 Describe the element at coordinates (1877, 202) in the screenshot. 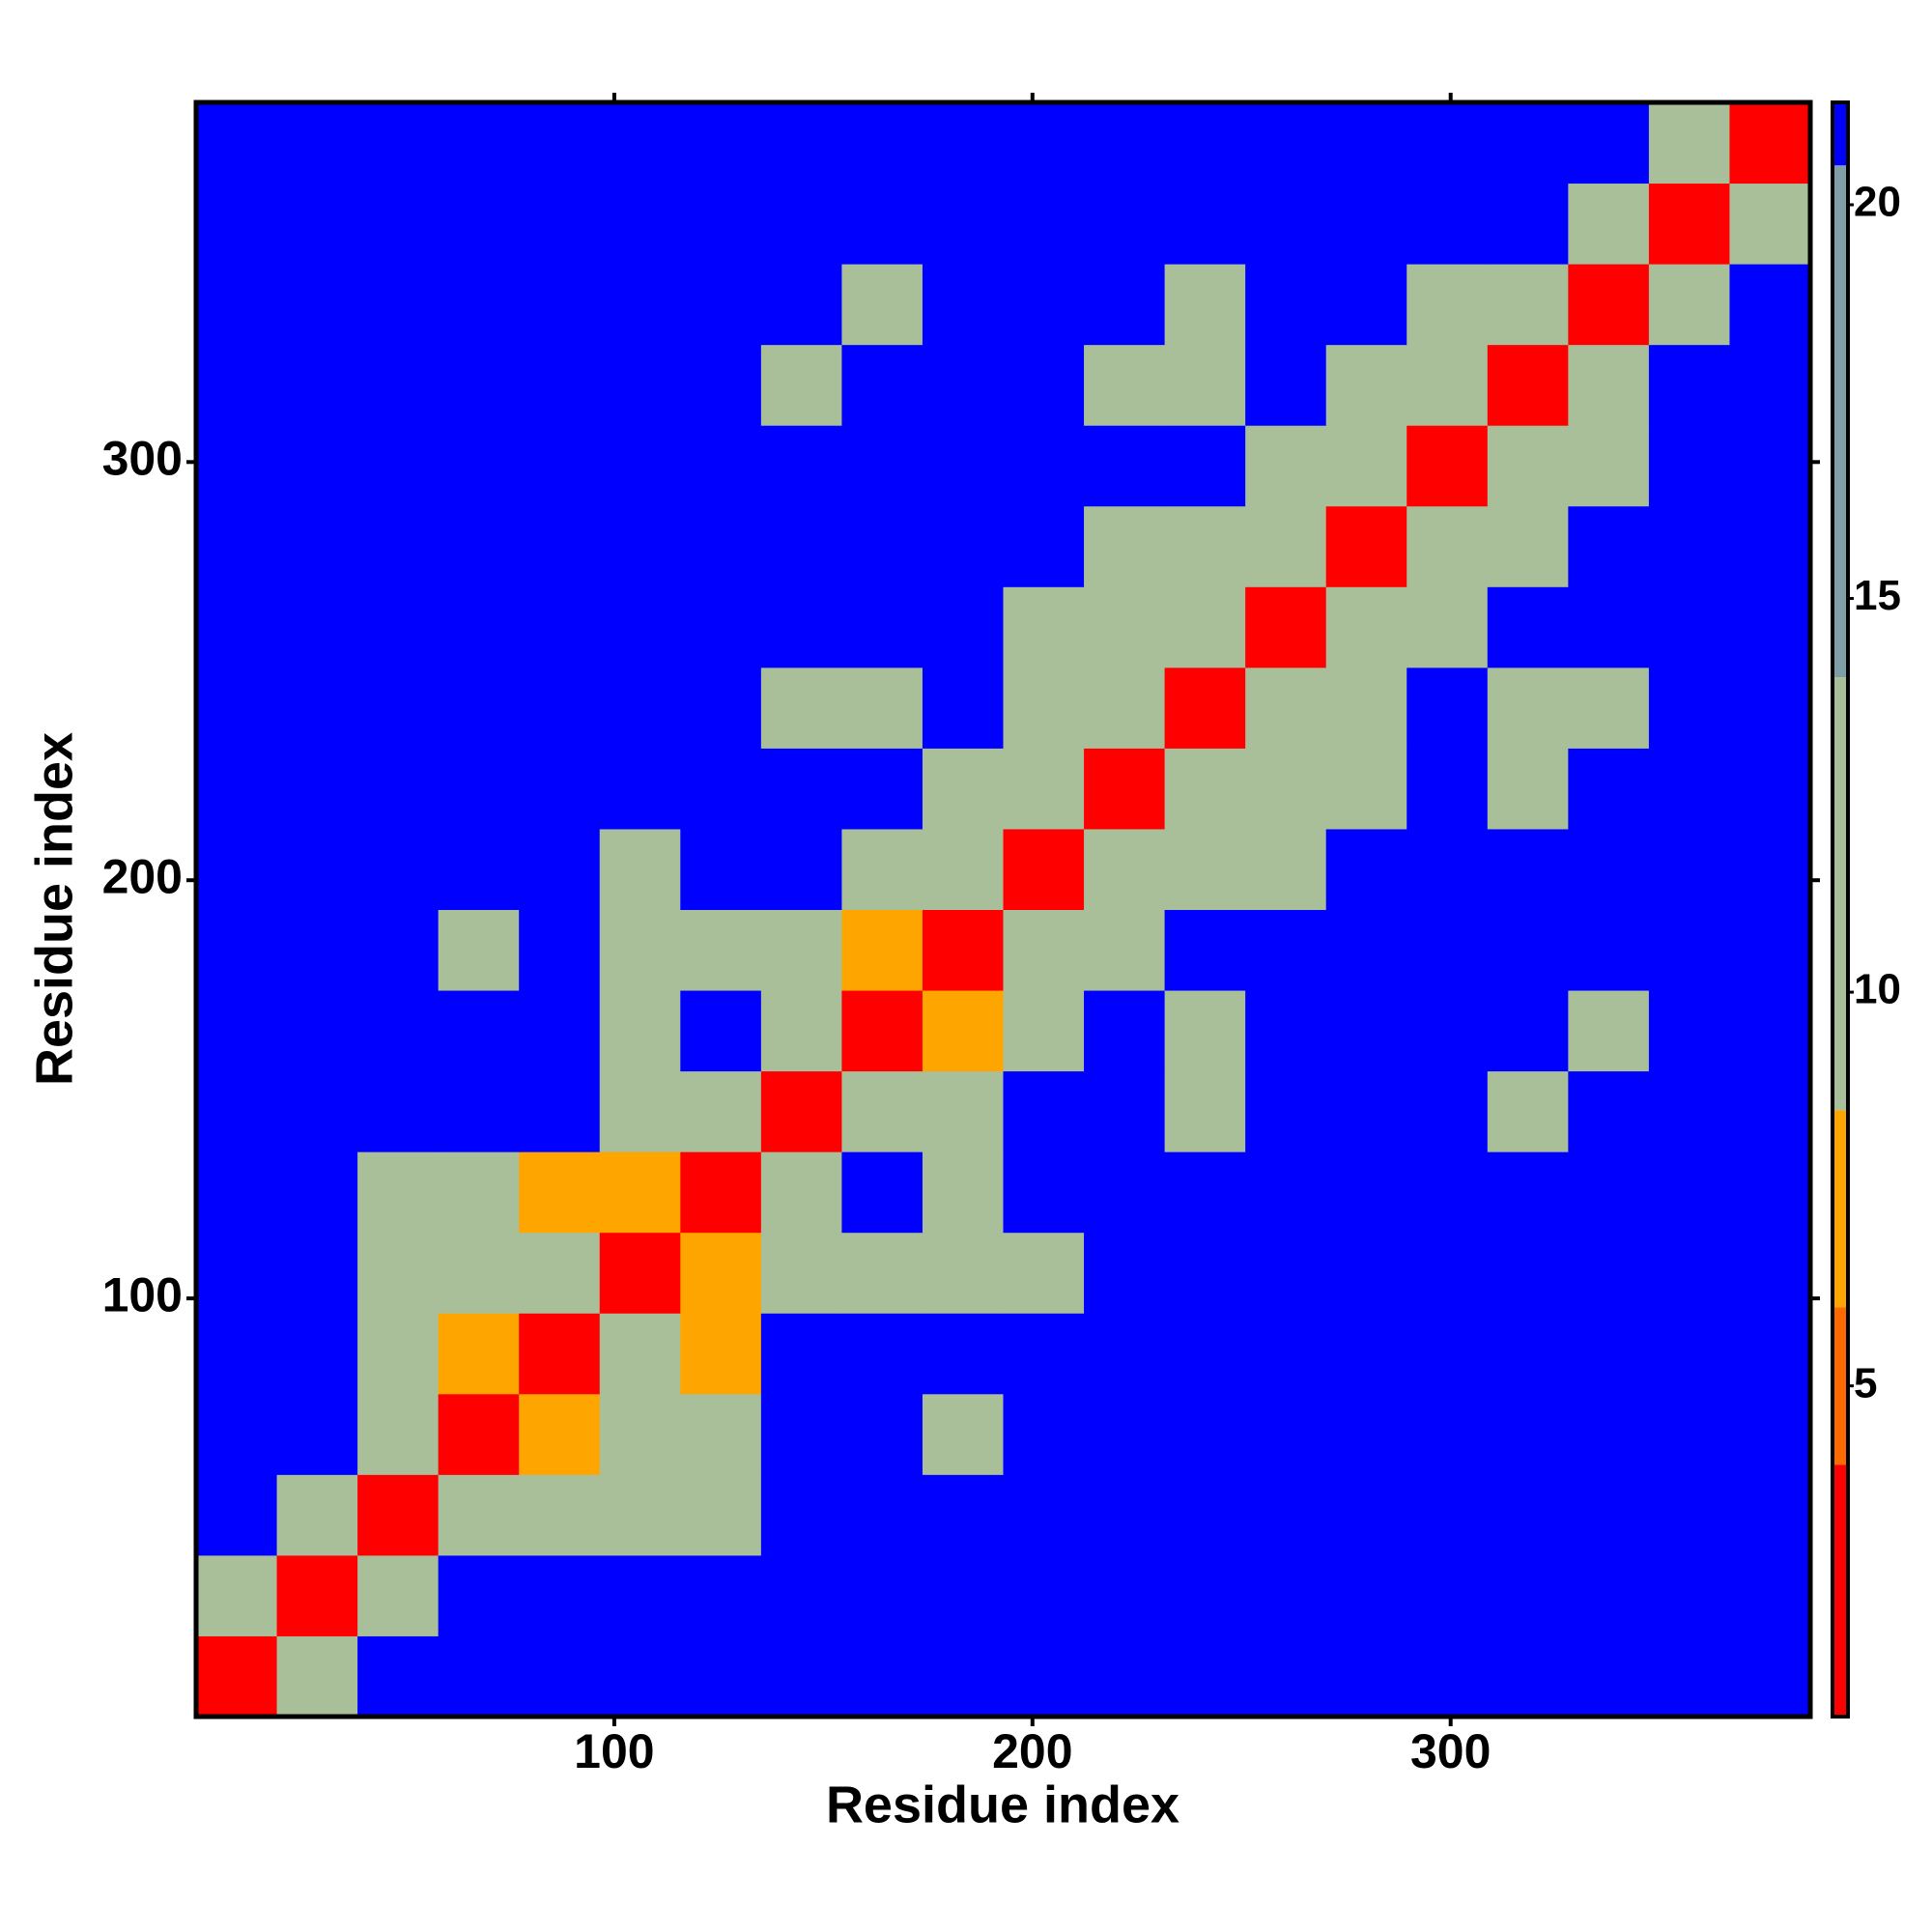

I see `colorbar-tick-label: 20` at that location.